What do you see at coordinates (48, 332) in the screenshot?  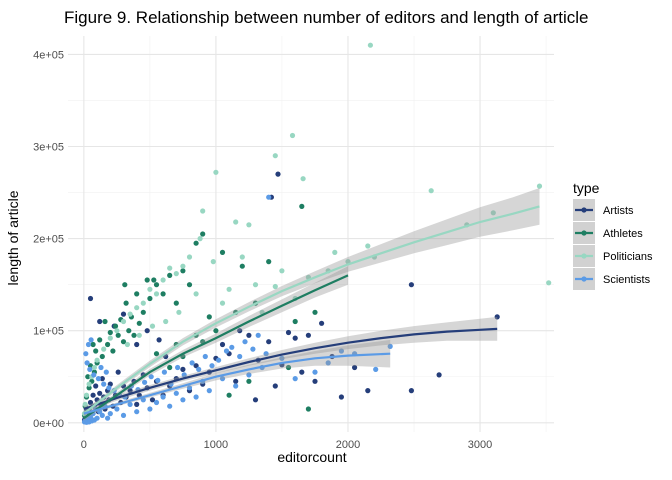 I see `y-tick-label: 1e+05` at bounding box center [48, 332].